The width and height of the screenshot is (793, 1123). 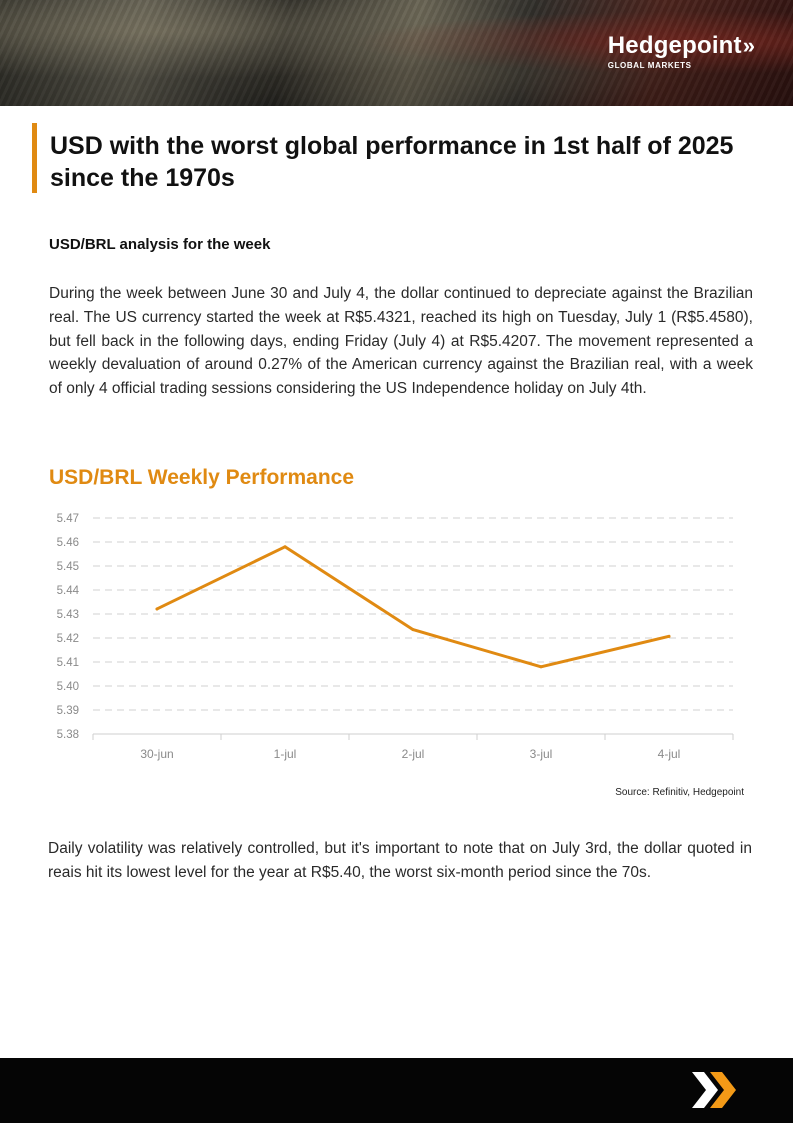 I want to click on banner-shade, so click(x=396, y=53).